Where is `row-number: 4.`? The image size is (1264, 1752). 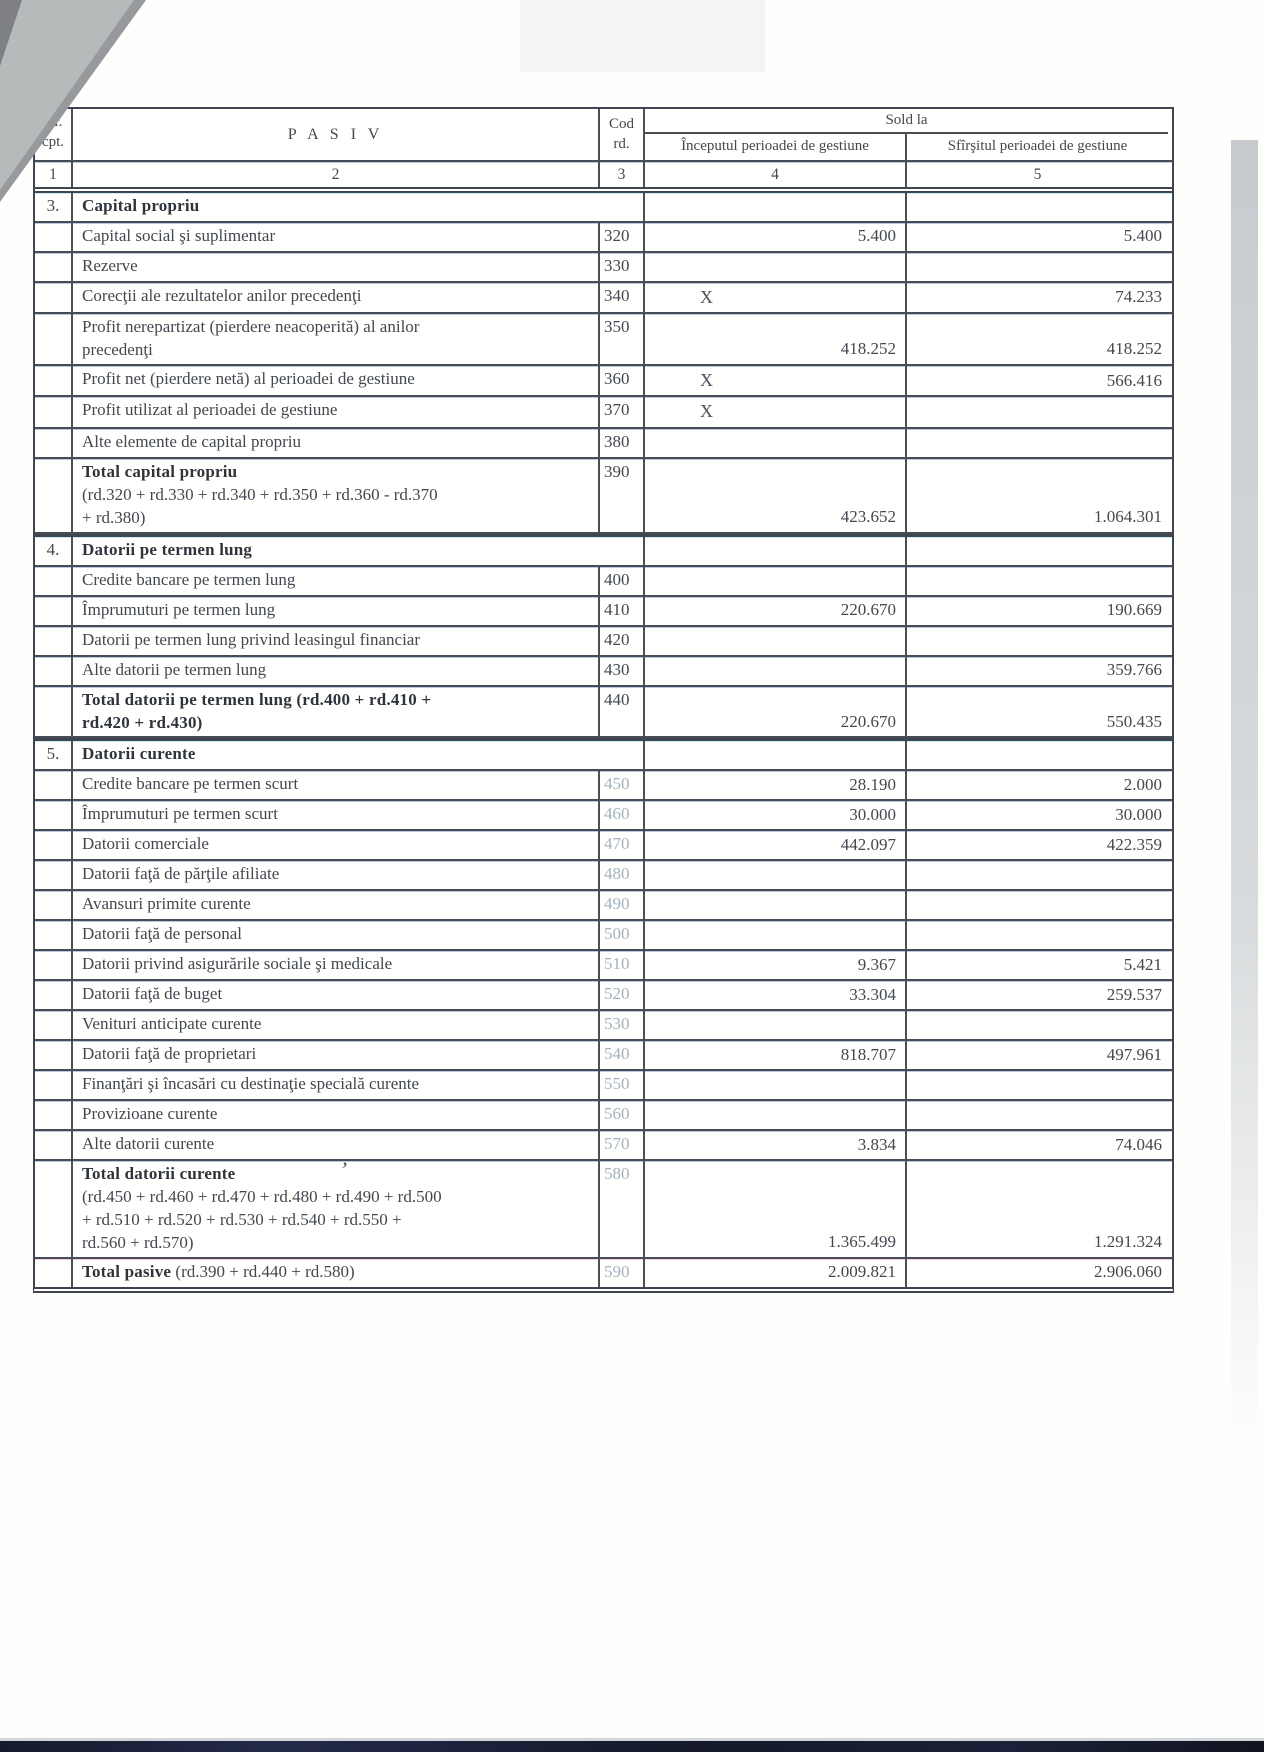 row-number: 4. is located at coordinates (54, 550).